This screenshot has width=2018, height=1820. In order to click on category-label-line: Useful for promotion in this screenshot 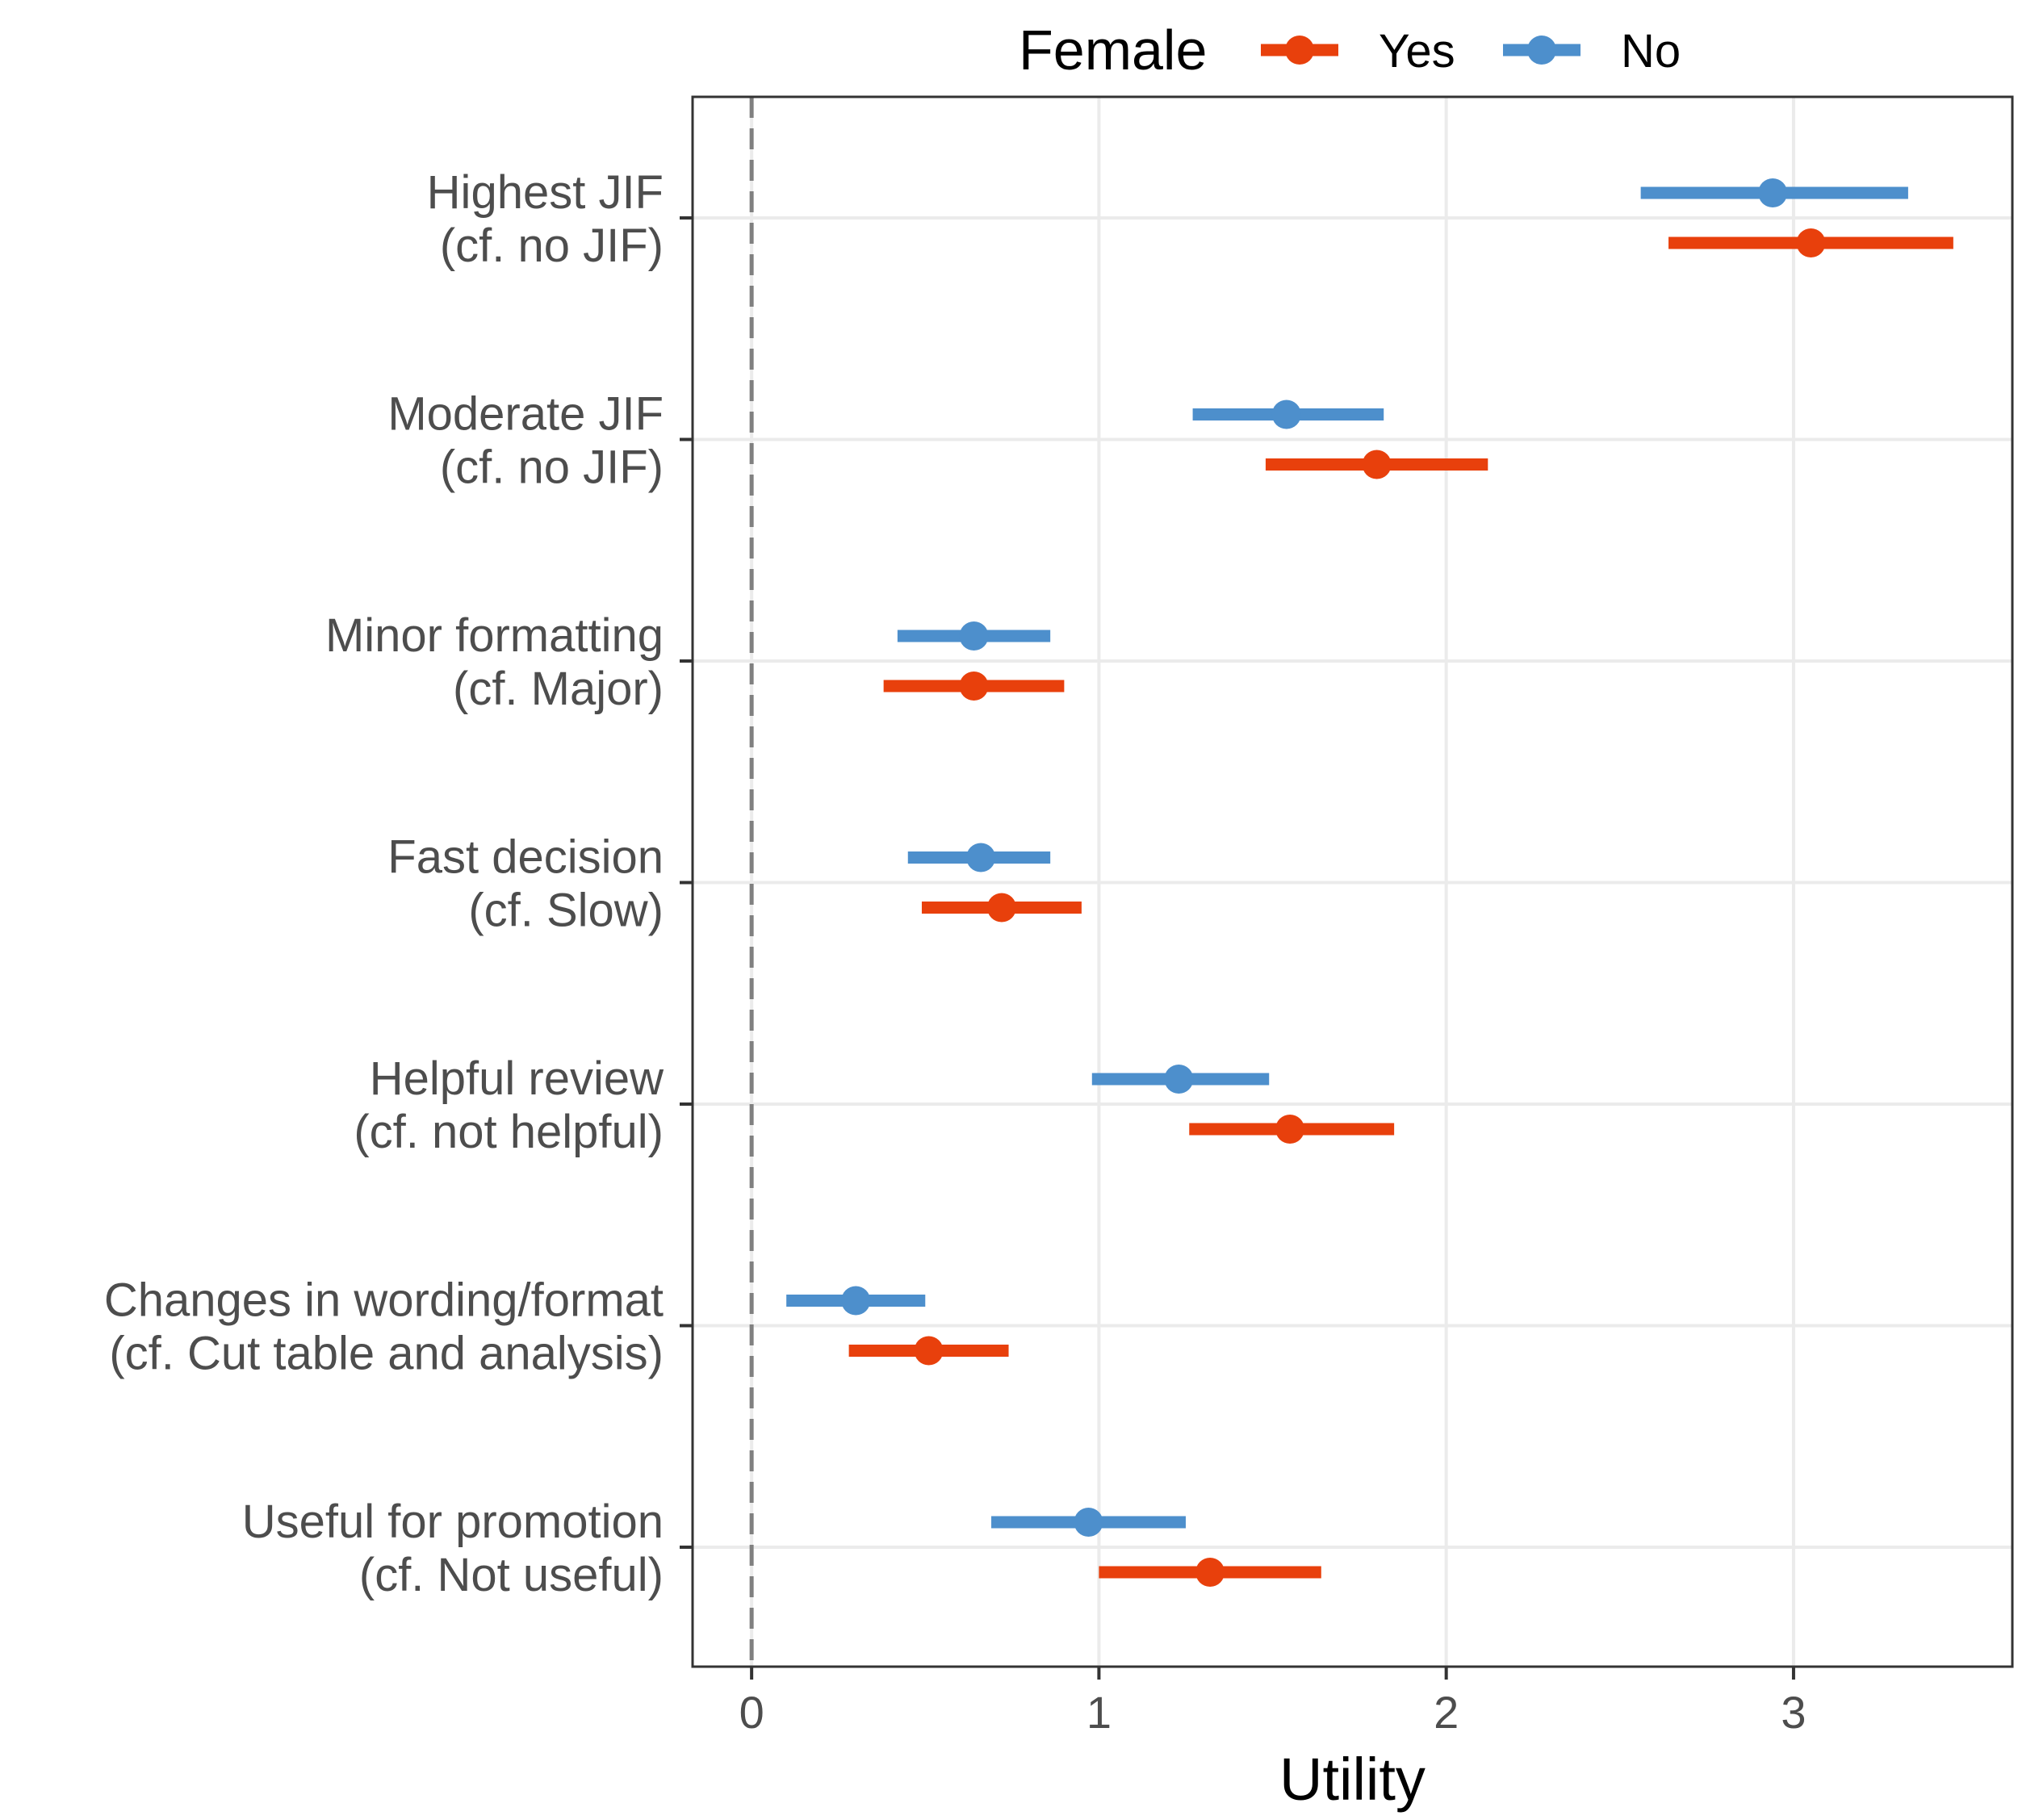, I will do `click(453, 1522)`.